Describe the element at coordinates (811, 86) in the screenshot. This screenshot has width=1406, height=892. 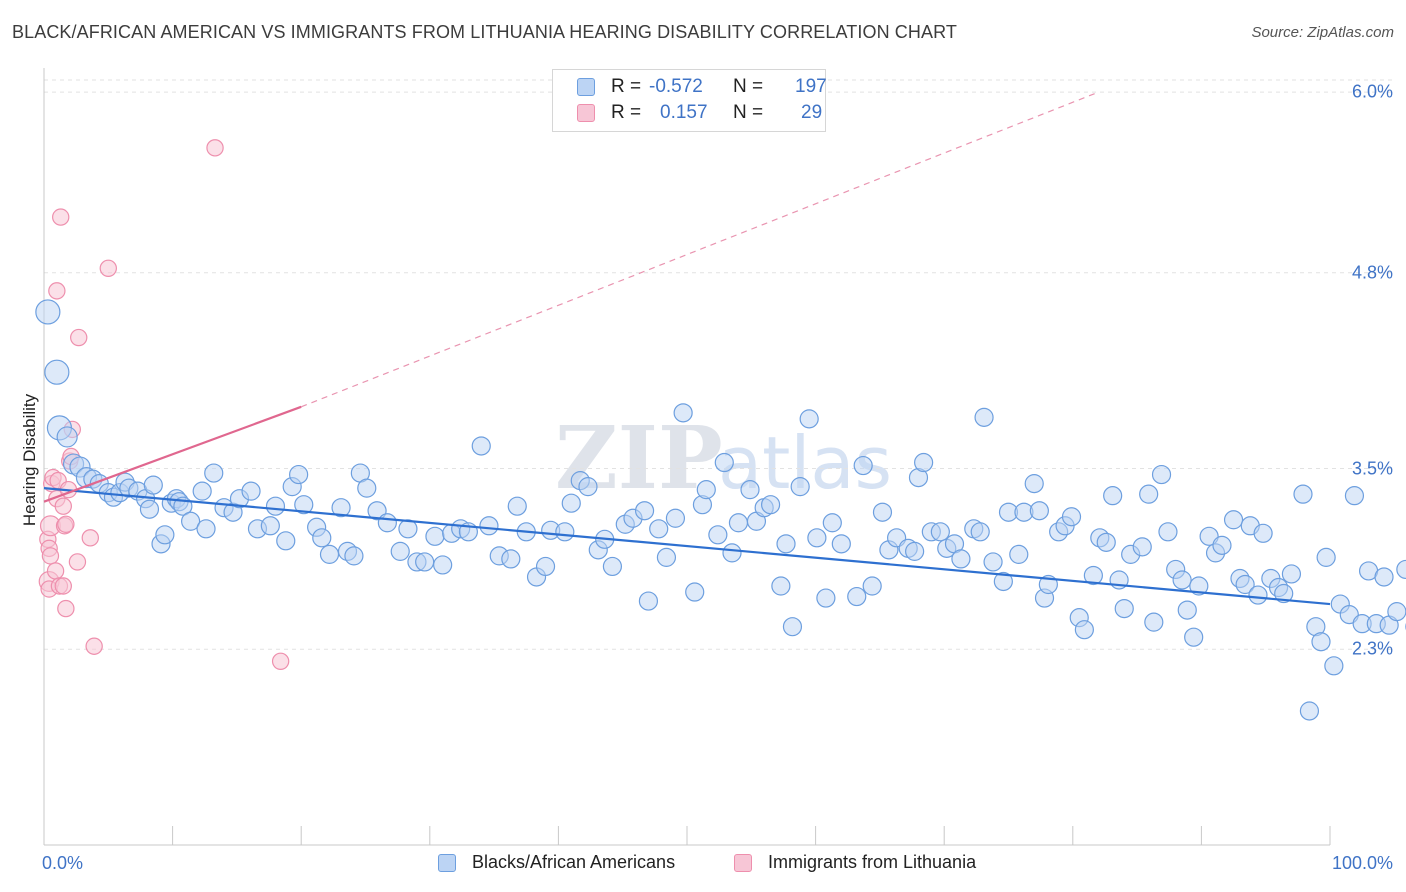
I see `legend-n-value: 197` at that location.